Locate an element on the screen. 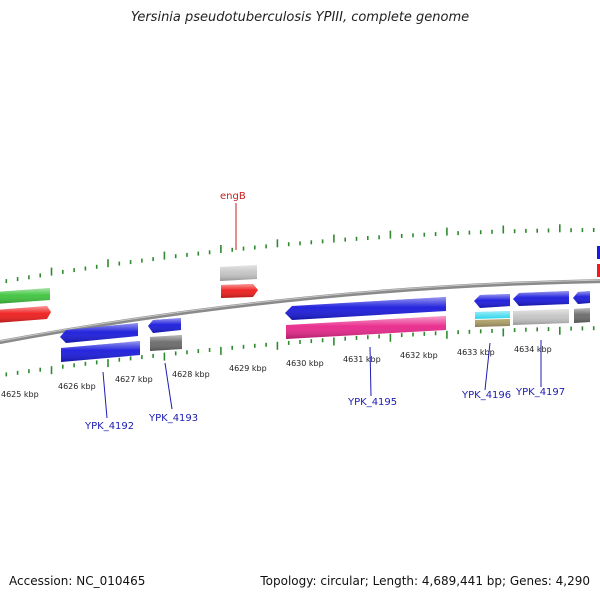 This screenshot has width=600, height=600. gene-feature-right-blue is located at coordinates (598, 252).